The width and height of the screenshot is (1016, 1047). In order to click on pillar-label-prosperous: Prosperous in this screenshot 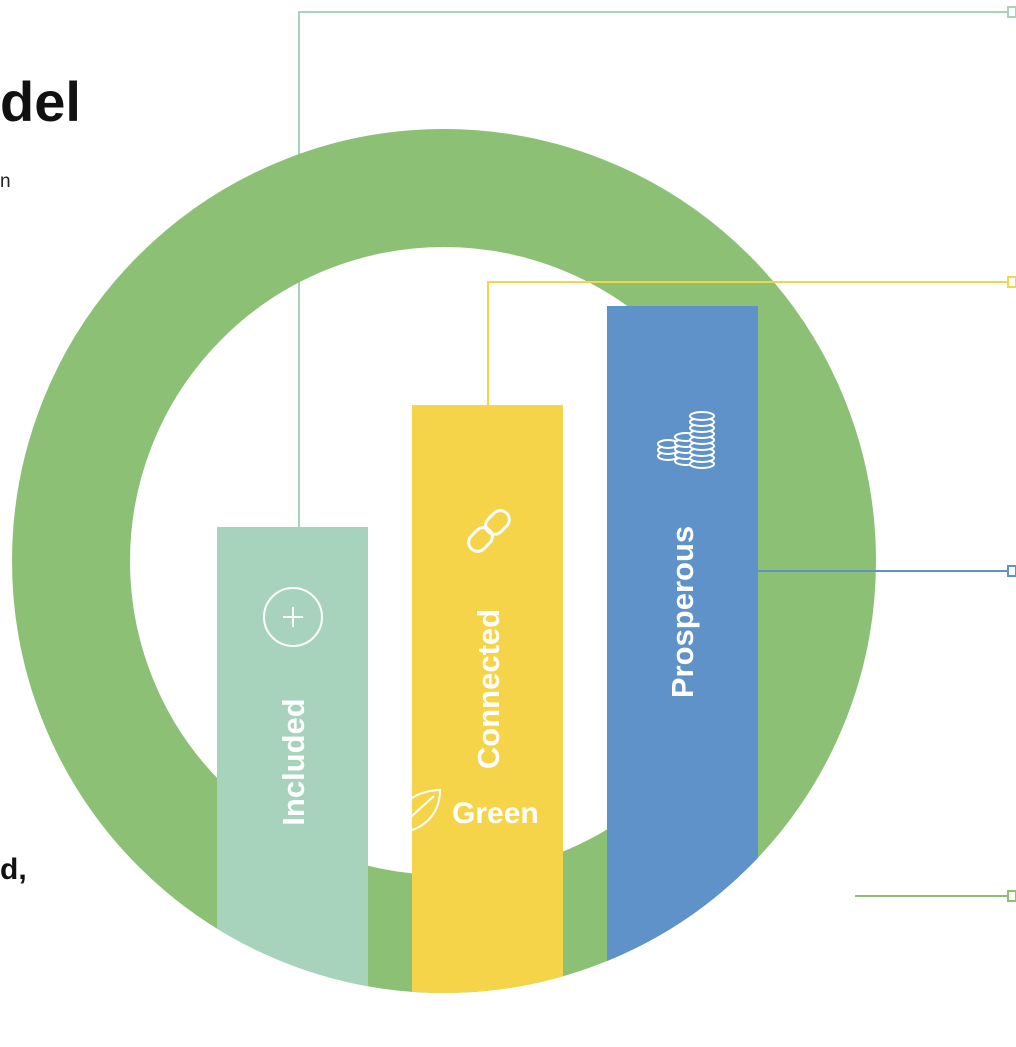, I will do `click(682, 612)`.